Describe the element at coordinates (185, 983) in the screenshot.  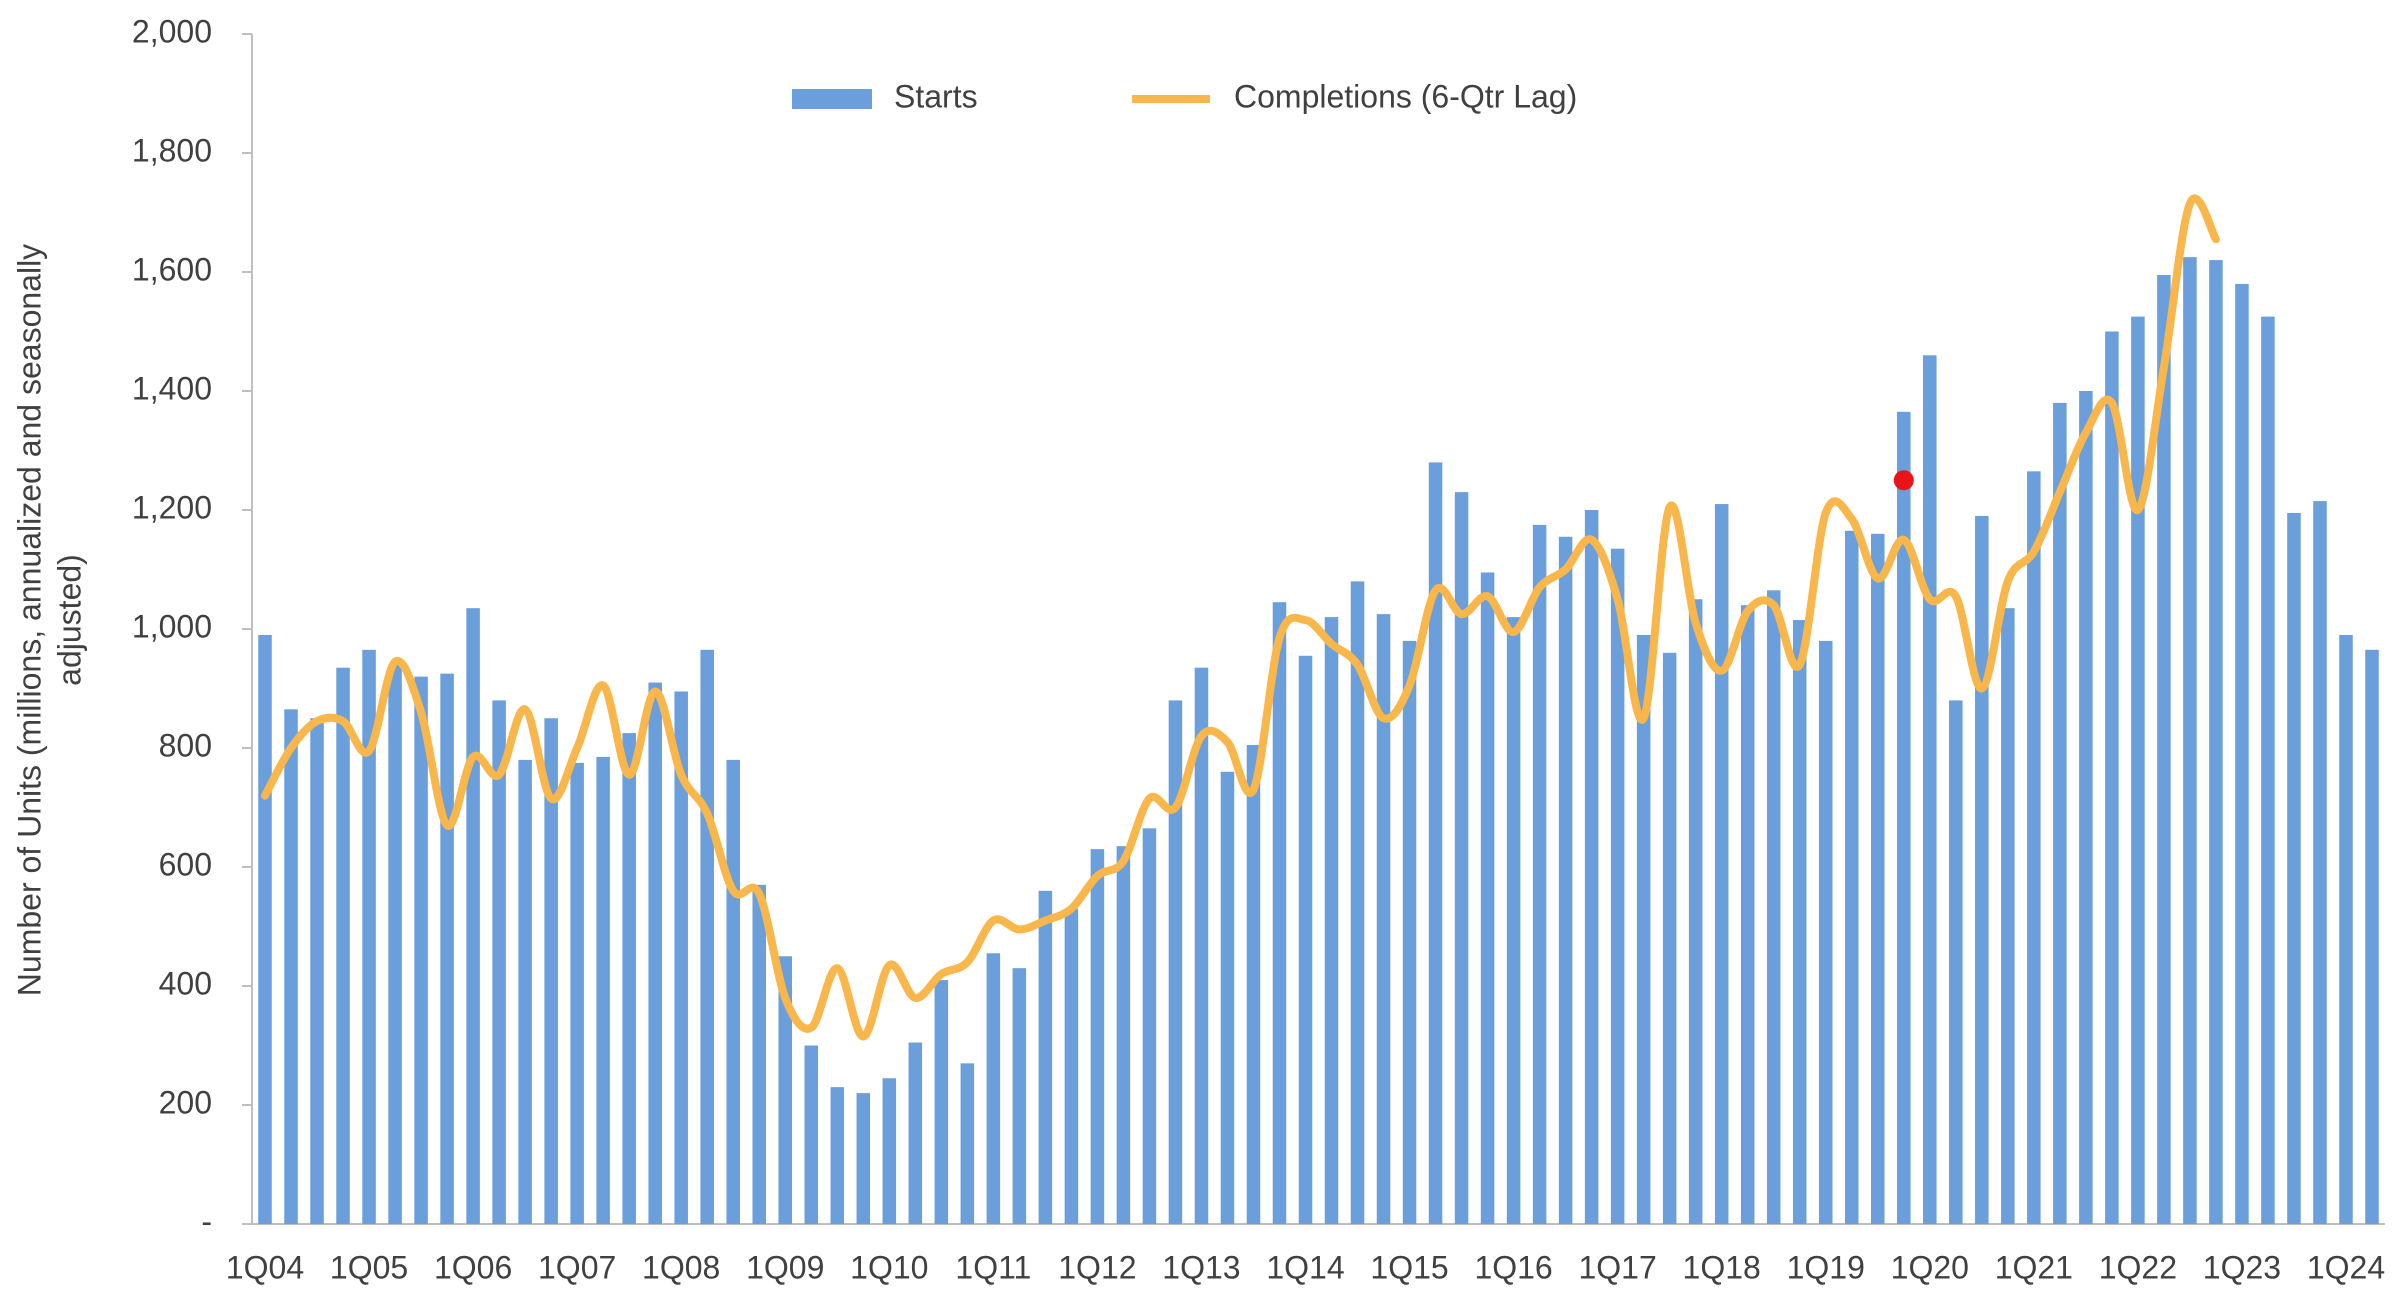
I see `y-tick-label: 400` at that location.